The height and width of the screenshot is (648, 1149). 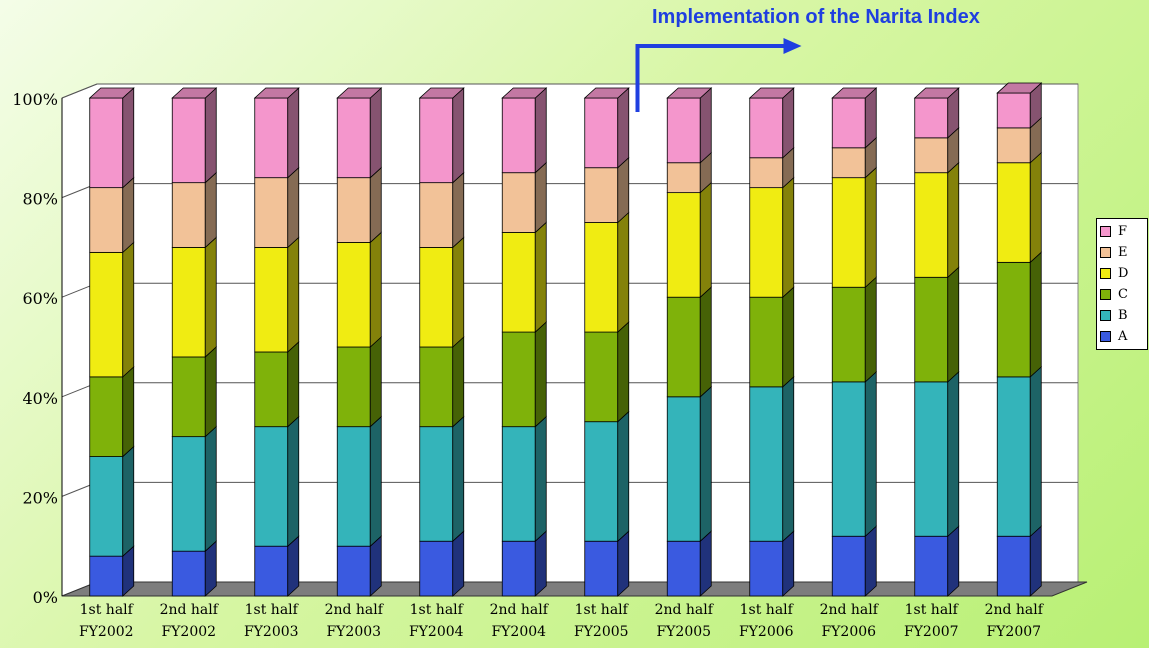 I want to click on x-tick-label: FY2007, so click(x=1013, y=632).